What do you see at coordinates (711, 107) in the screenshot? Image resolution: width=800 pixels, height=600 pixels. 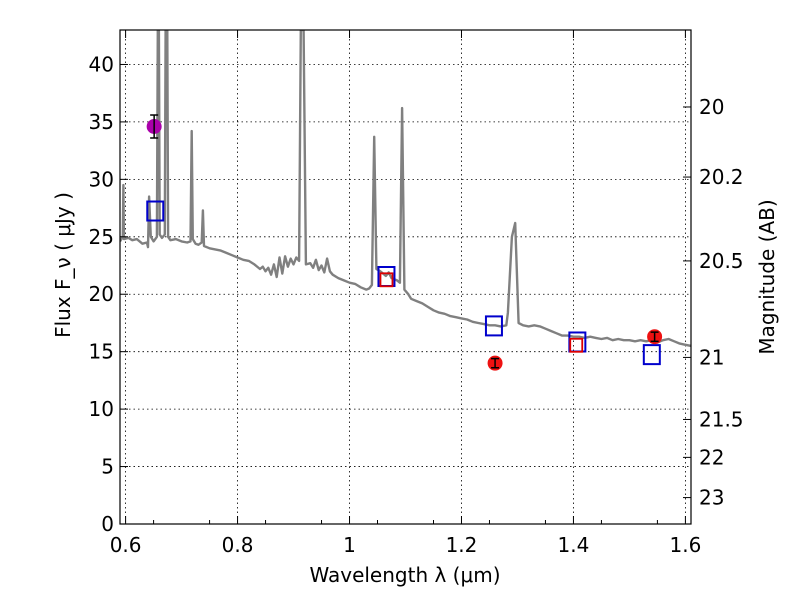 I see `right-tick-label: 20` at bounding box center [711, 107].